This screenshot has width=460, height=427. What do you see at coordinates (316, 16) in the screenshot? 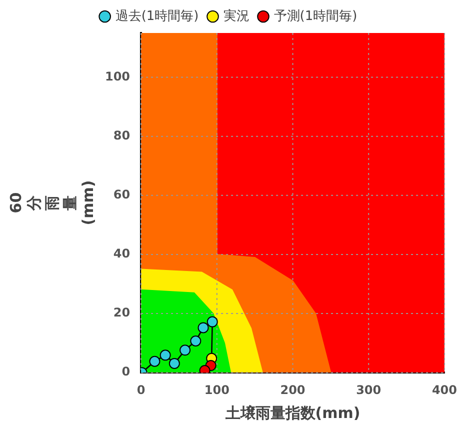
I see `legend-label: 予測(1時間毎)` at bounding box center [316, 16].